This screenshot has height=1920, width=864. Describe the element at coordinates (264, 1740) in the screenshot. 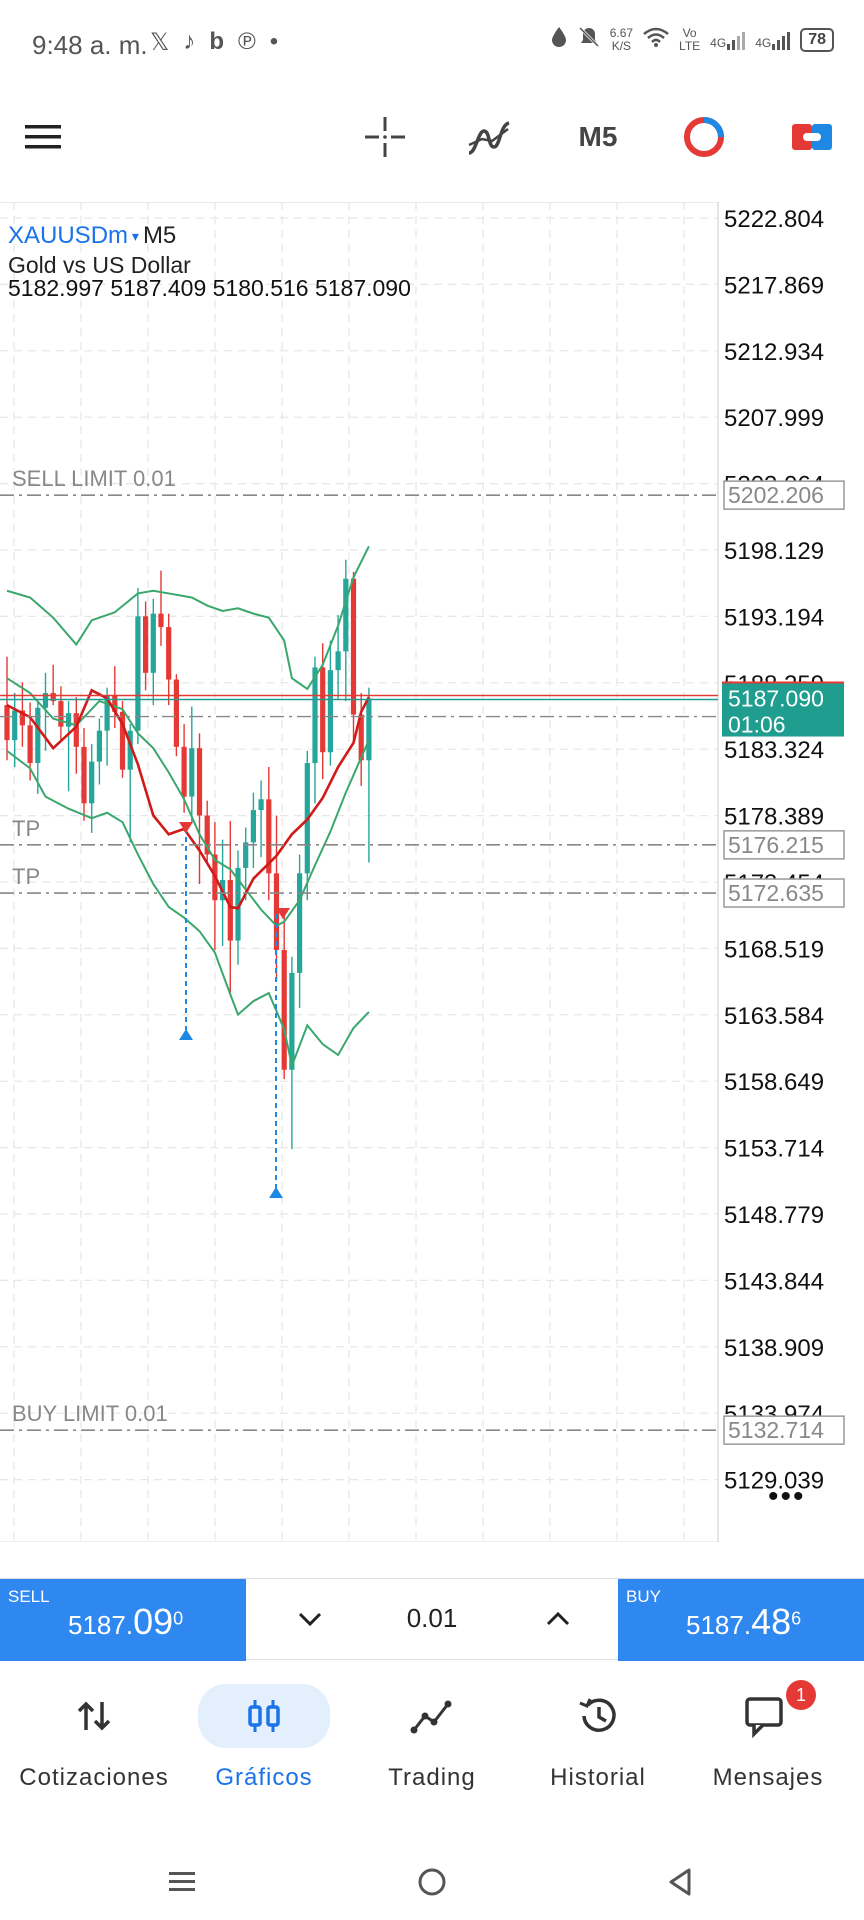

I see `nav-charts: Gráficos` at that location.